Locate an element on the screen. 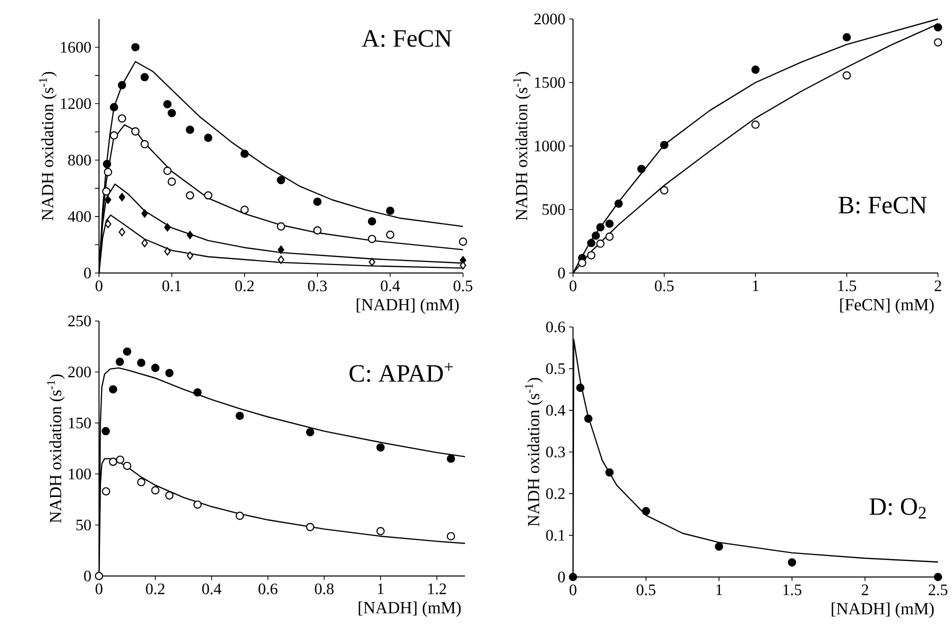 The width and height of the screenshot is (952, 631). annotation: D: O$_{2}$ is located at coordinates (898, 508).